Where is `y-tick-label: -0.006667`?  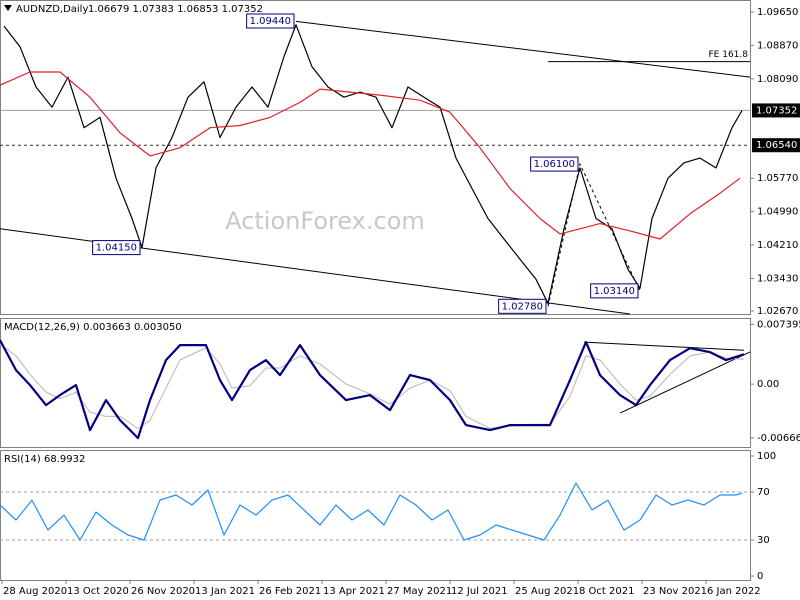
y-tick-label: -0.006667 is located at coordinates (778, 438).